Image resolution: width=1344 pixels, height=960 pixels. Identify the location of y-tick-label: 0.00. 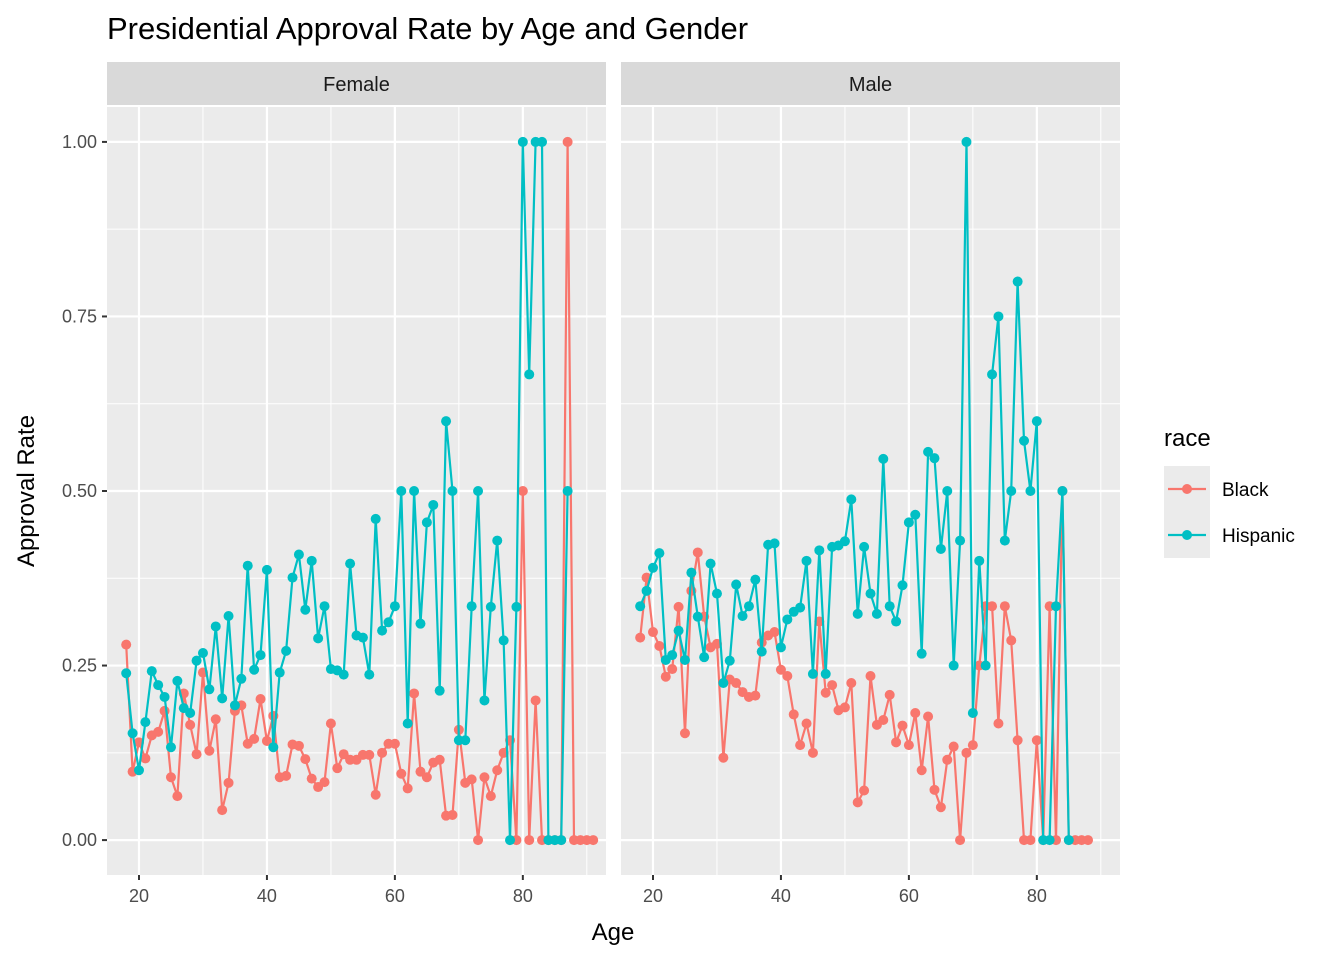
(79, 840).